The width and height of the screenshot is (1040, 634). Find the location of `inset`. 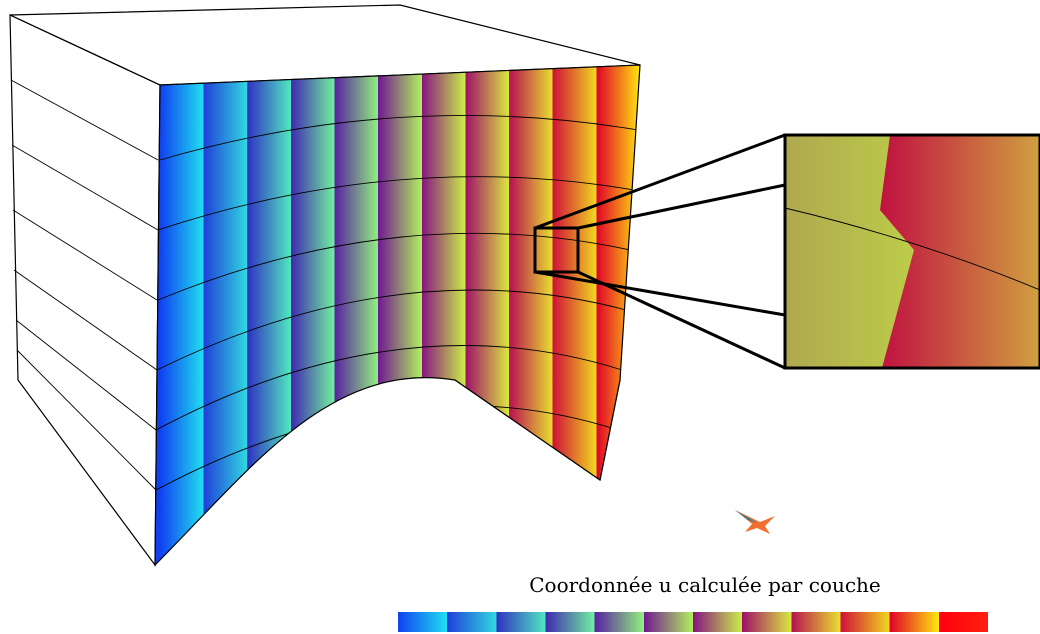

inset is located at coordinates (911, 251).